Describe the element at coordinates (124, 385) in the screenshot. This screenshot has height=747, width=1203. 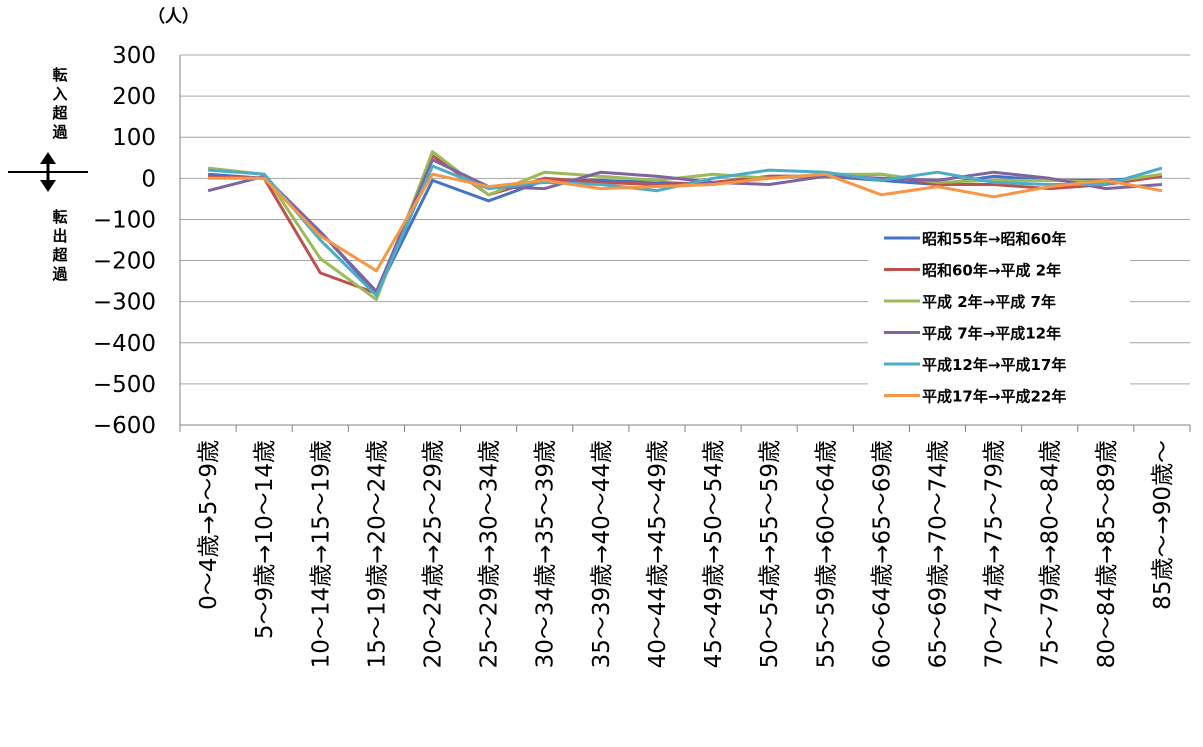
I see `y-tick-label: −500` at that location.